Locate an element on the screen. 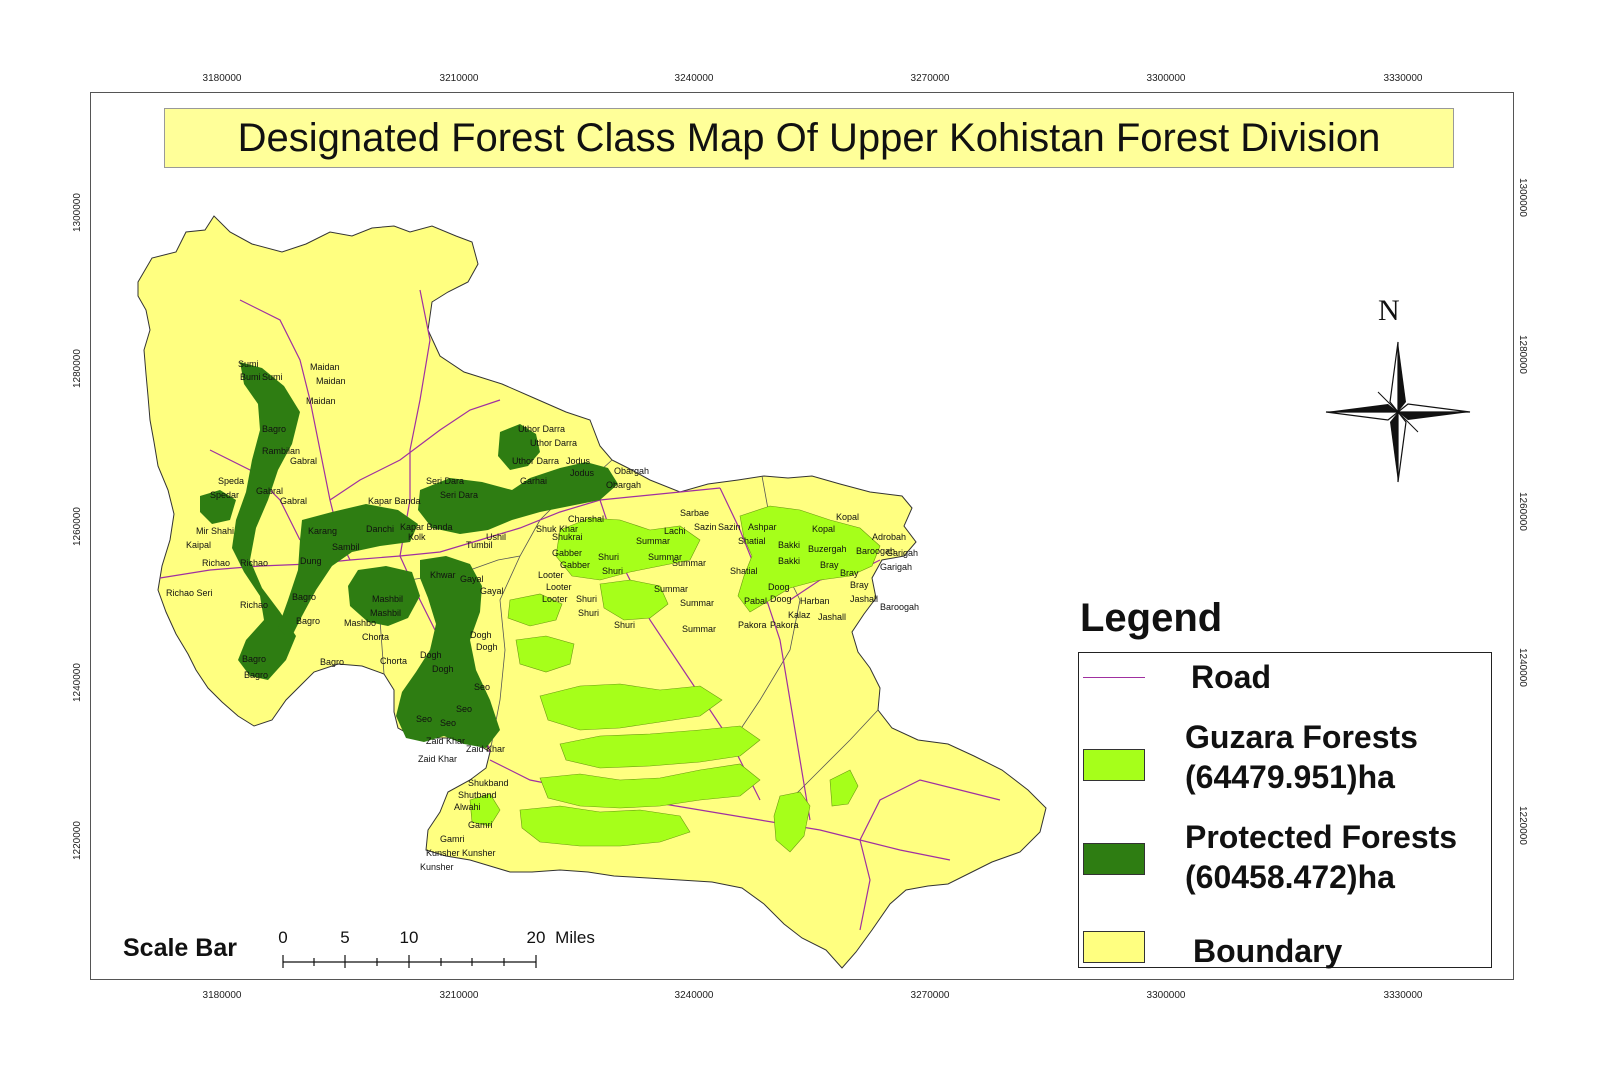  north-label: N is located at coordinates (1389, 310).